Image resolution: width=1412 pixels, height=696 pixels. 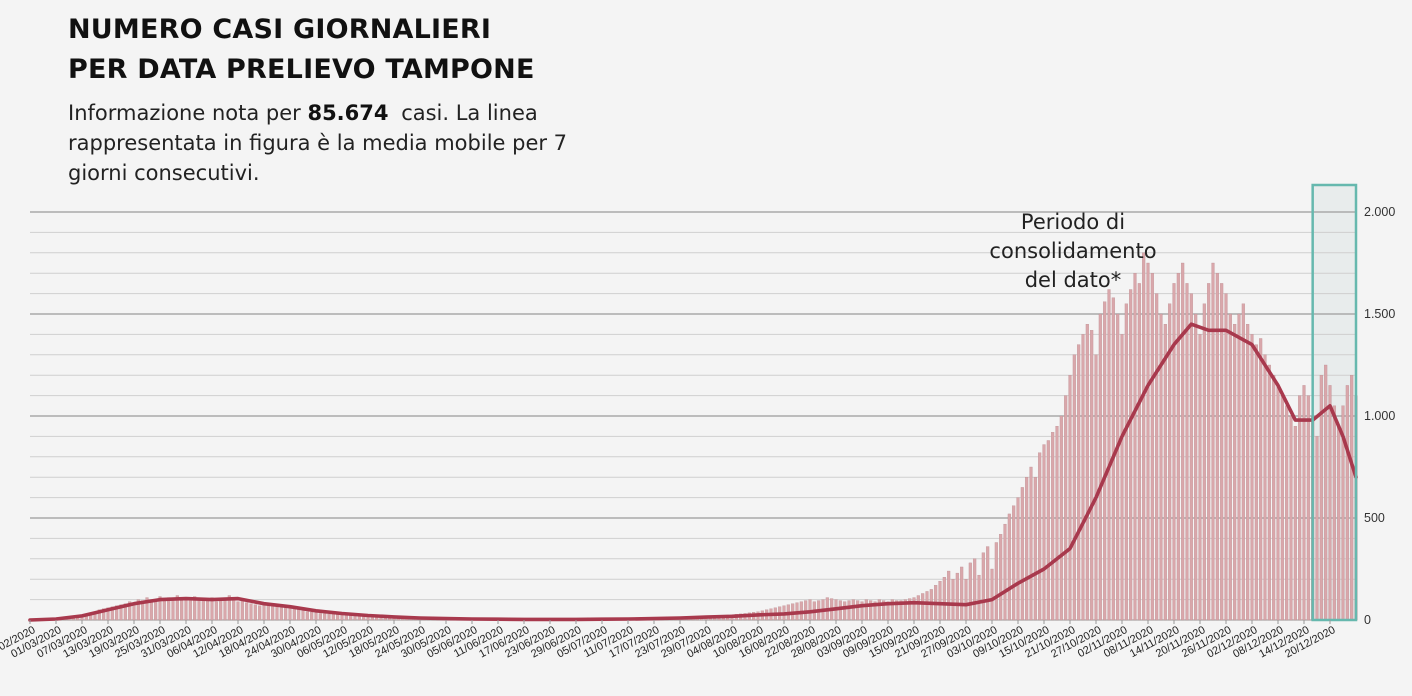 I want to click on consolidation-annotation: consolidamento, so click(x=1072, y=251).